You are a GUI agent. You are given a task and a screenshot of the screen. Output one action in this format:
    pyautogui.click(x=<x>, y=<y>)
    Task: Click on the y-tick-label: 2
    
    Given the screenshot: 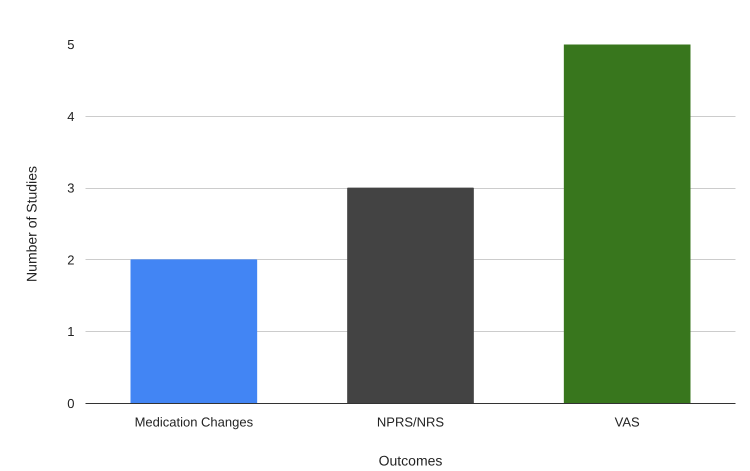 What is the action you would take?
    pyautogui.click(x=71, y=260)
    